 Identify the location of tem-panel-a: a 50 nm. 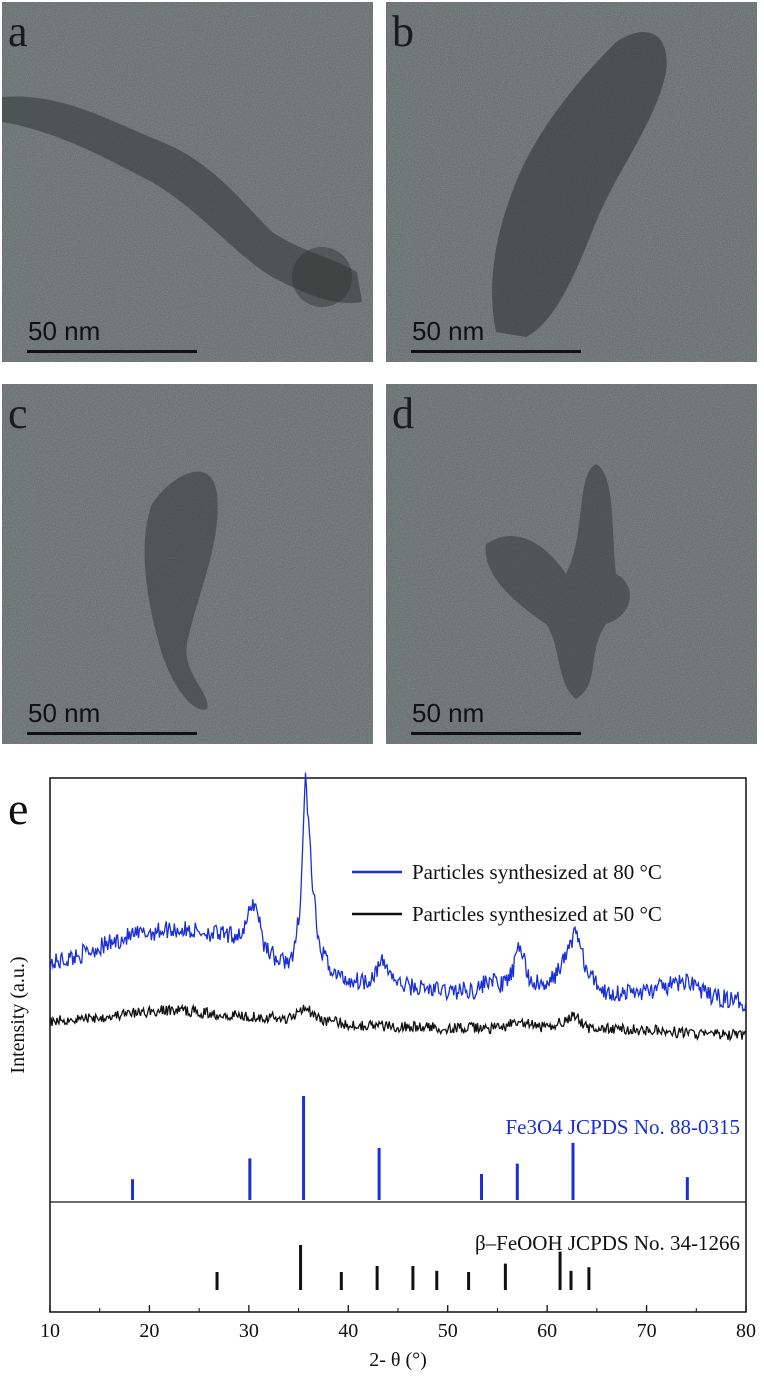
(187, 182).